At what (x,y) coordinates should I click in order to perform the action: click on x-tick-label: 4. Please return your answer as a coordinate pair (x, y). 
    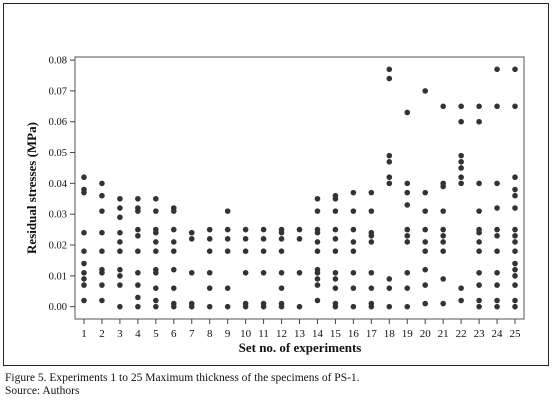
    Looking at the image, I should click on (138, 334).